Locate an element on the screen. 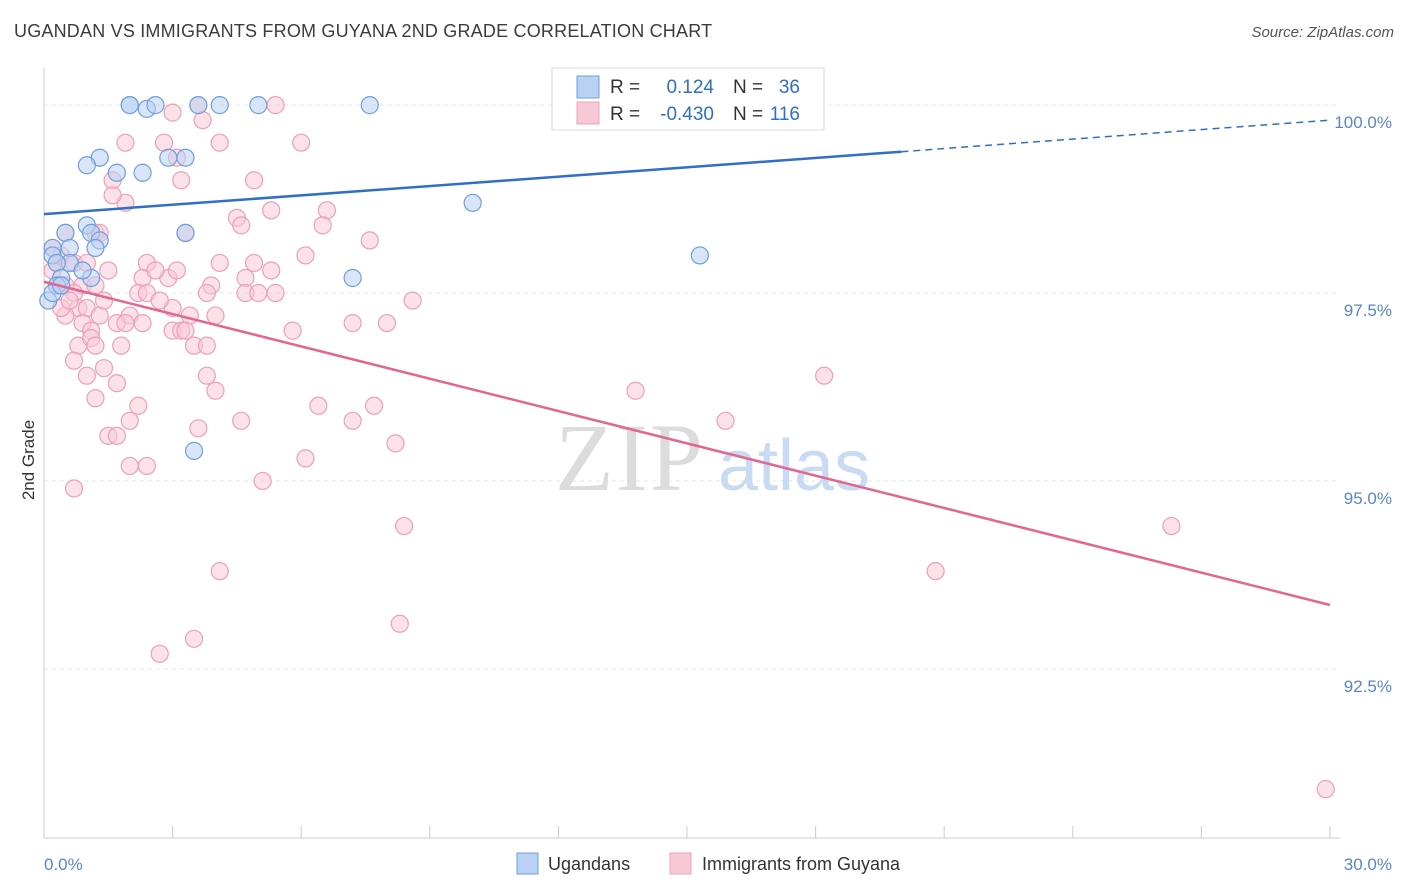  y-tick-label-3: 92.5% is located at coordinates (1368, 686).